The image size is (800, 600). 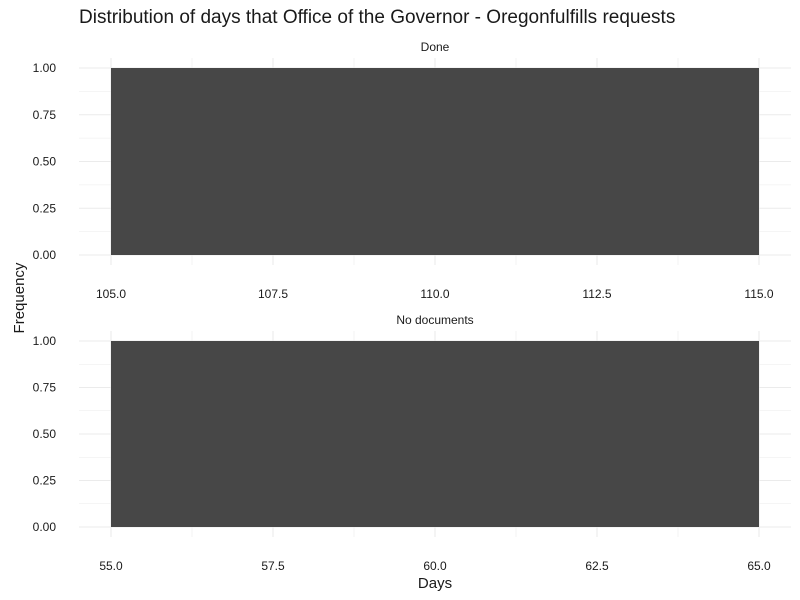 I want to click on y-axis-title: Frequency, so click(x=19, y=297).